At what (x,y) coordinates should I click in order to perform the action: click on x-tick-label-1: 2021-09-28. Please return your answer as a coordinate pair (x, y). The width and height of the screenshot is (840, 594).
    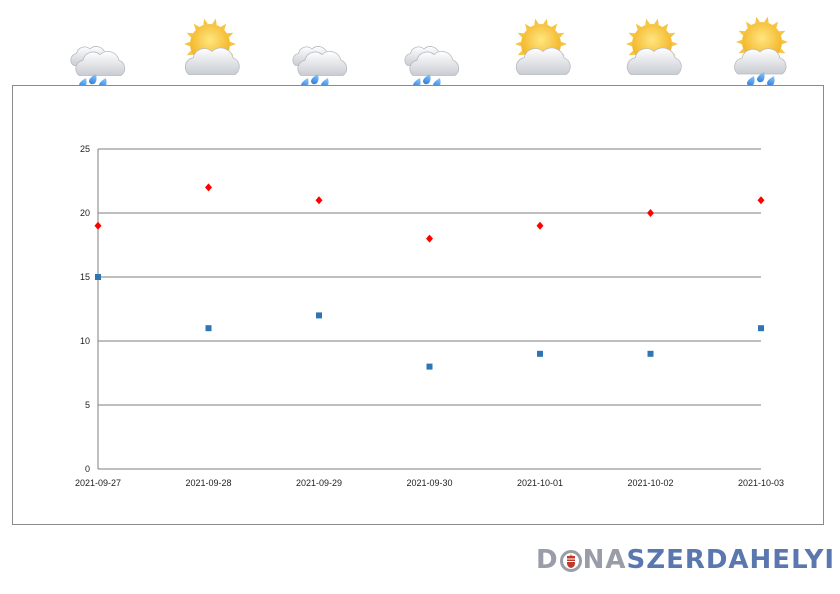
    Looking at the image, I should click on (208, 483).